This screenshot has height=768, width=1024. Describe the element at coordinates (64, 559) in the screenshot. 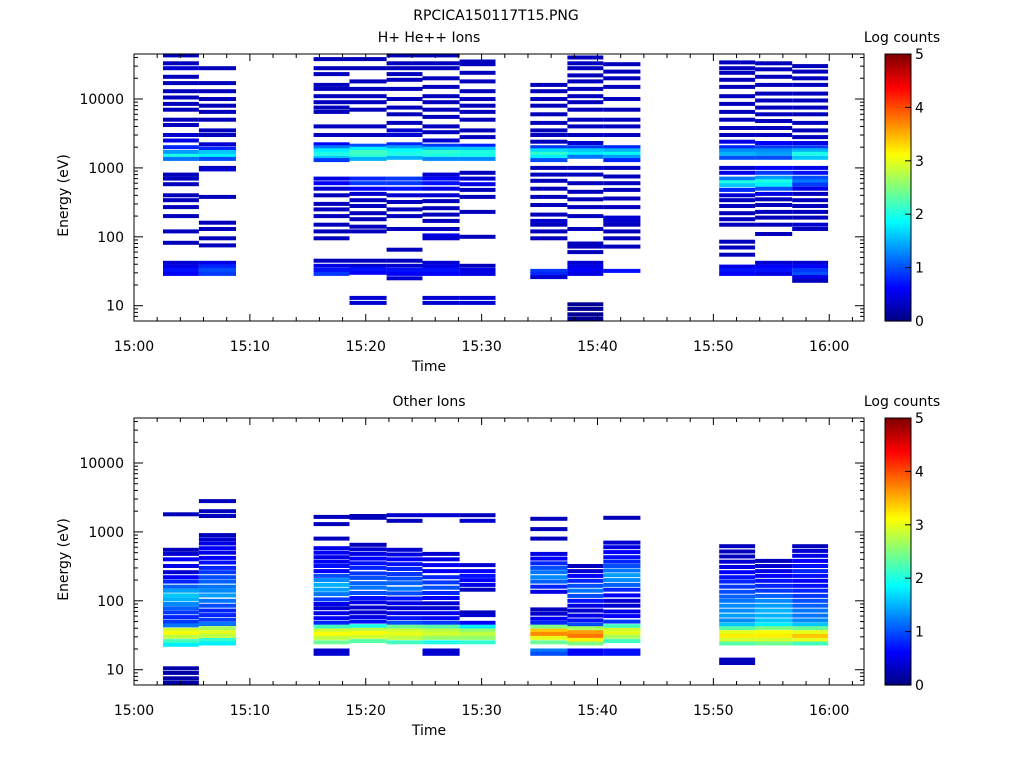

I see `y-axis-label: Energy (eV)` at that location.